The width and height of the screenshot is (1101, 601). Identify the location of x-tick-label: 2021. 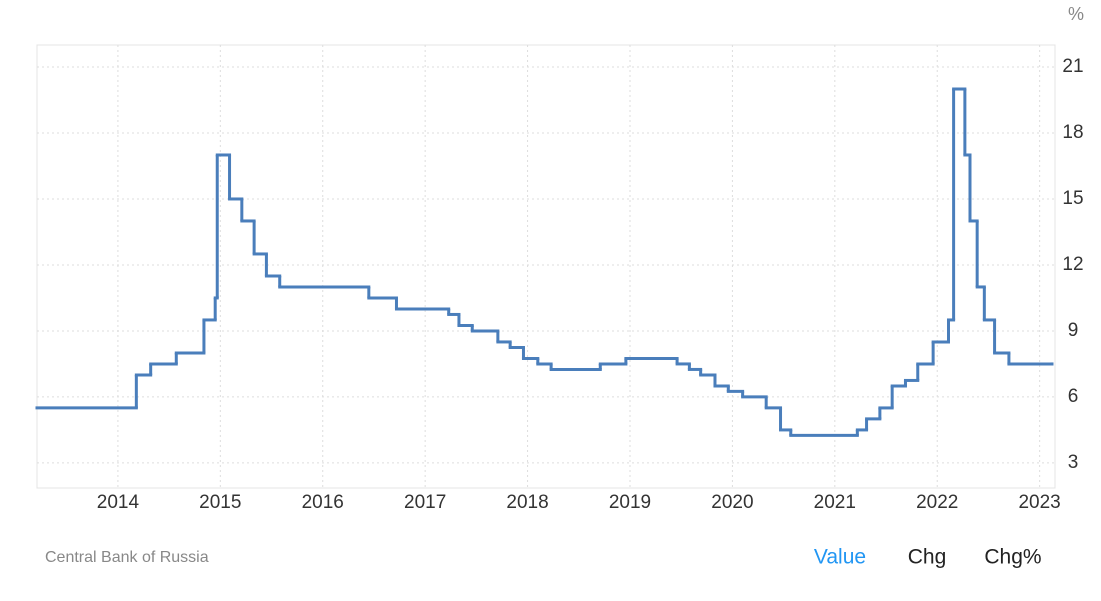
(835, 502).